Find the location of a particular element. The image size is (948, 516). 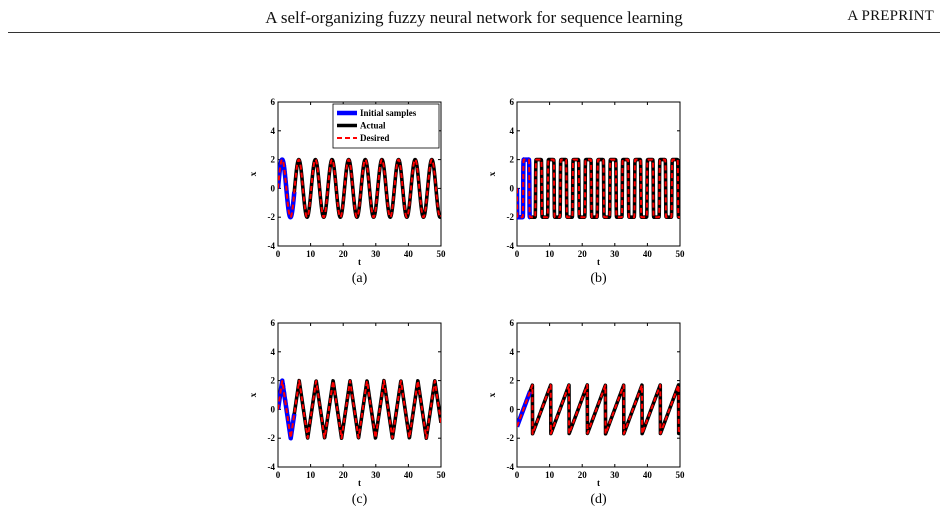

chart-panel: 0 10 20 30 40 50 -4 -2 0 2 4 6 t x (d) is located at coordinates (586, 412).